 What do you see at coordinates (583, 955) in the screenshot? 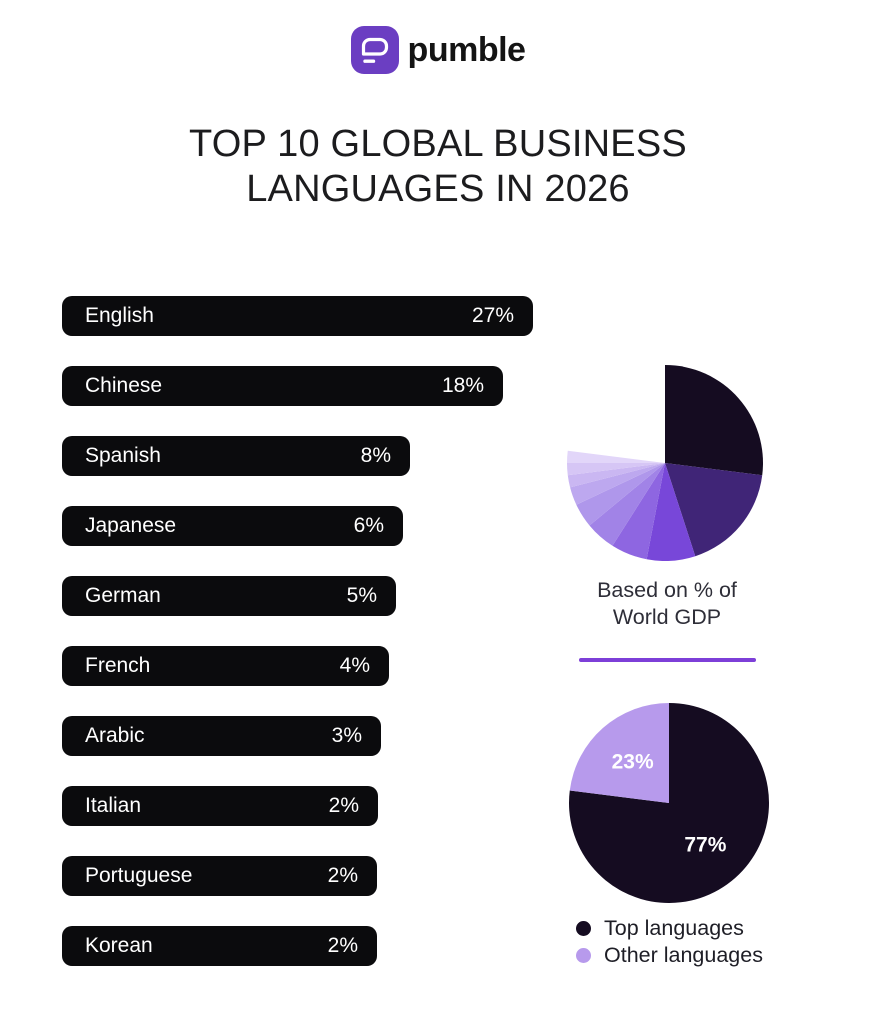
I see `legend-dot-other-languages` at bounding box center [583, 955].